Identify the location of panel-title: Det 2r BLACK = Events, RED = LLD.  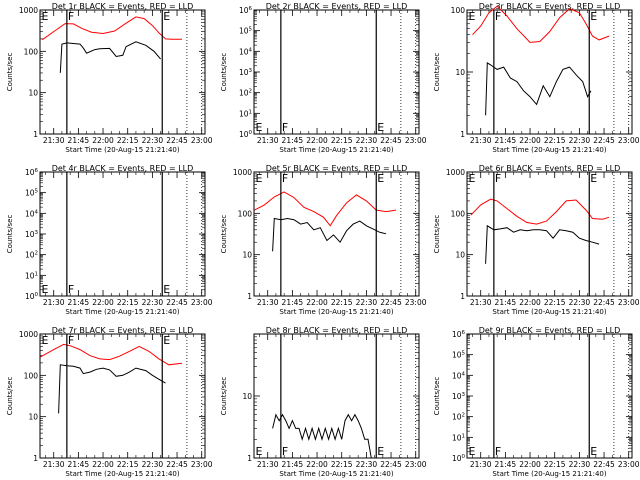
(337, 6).